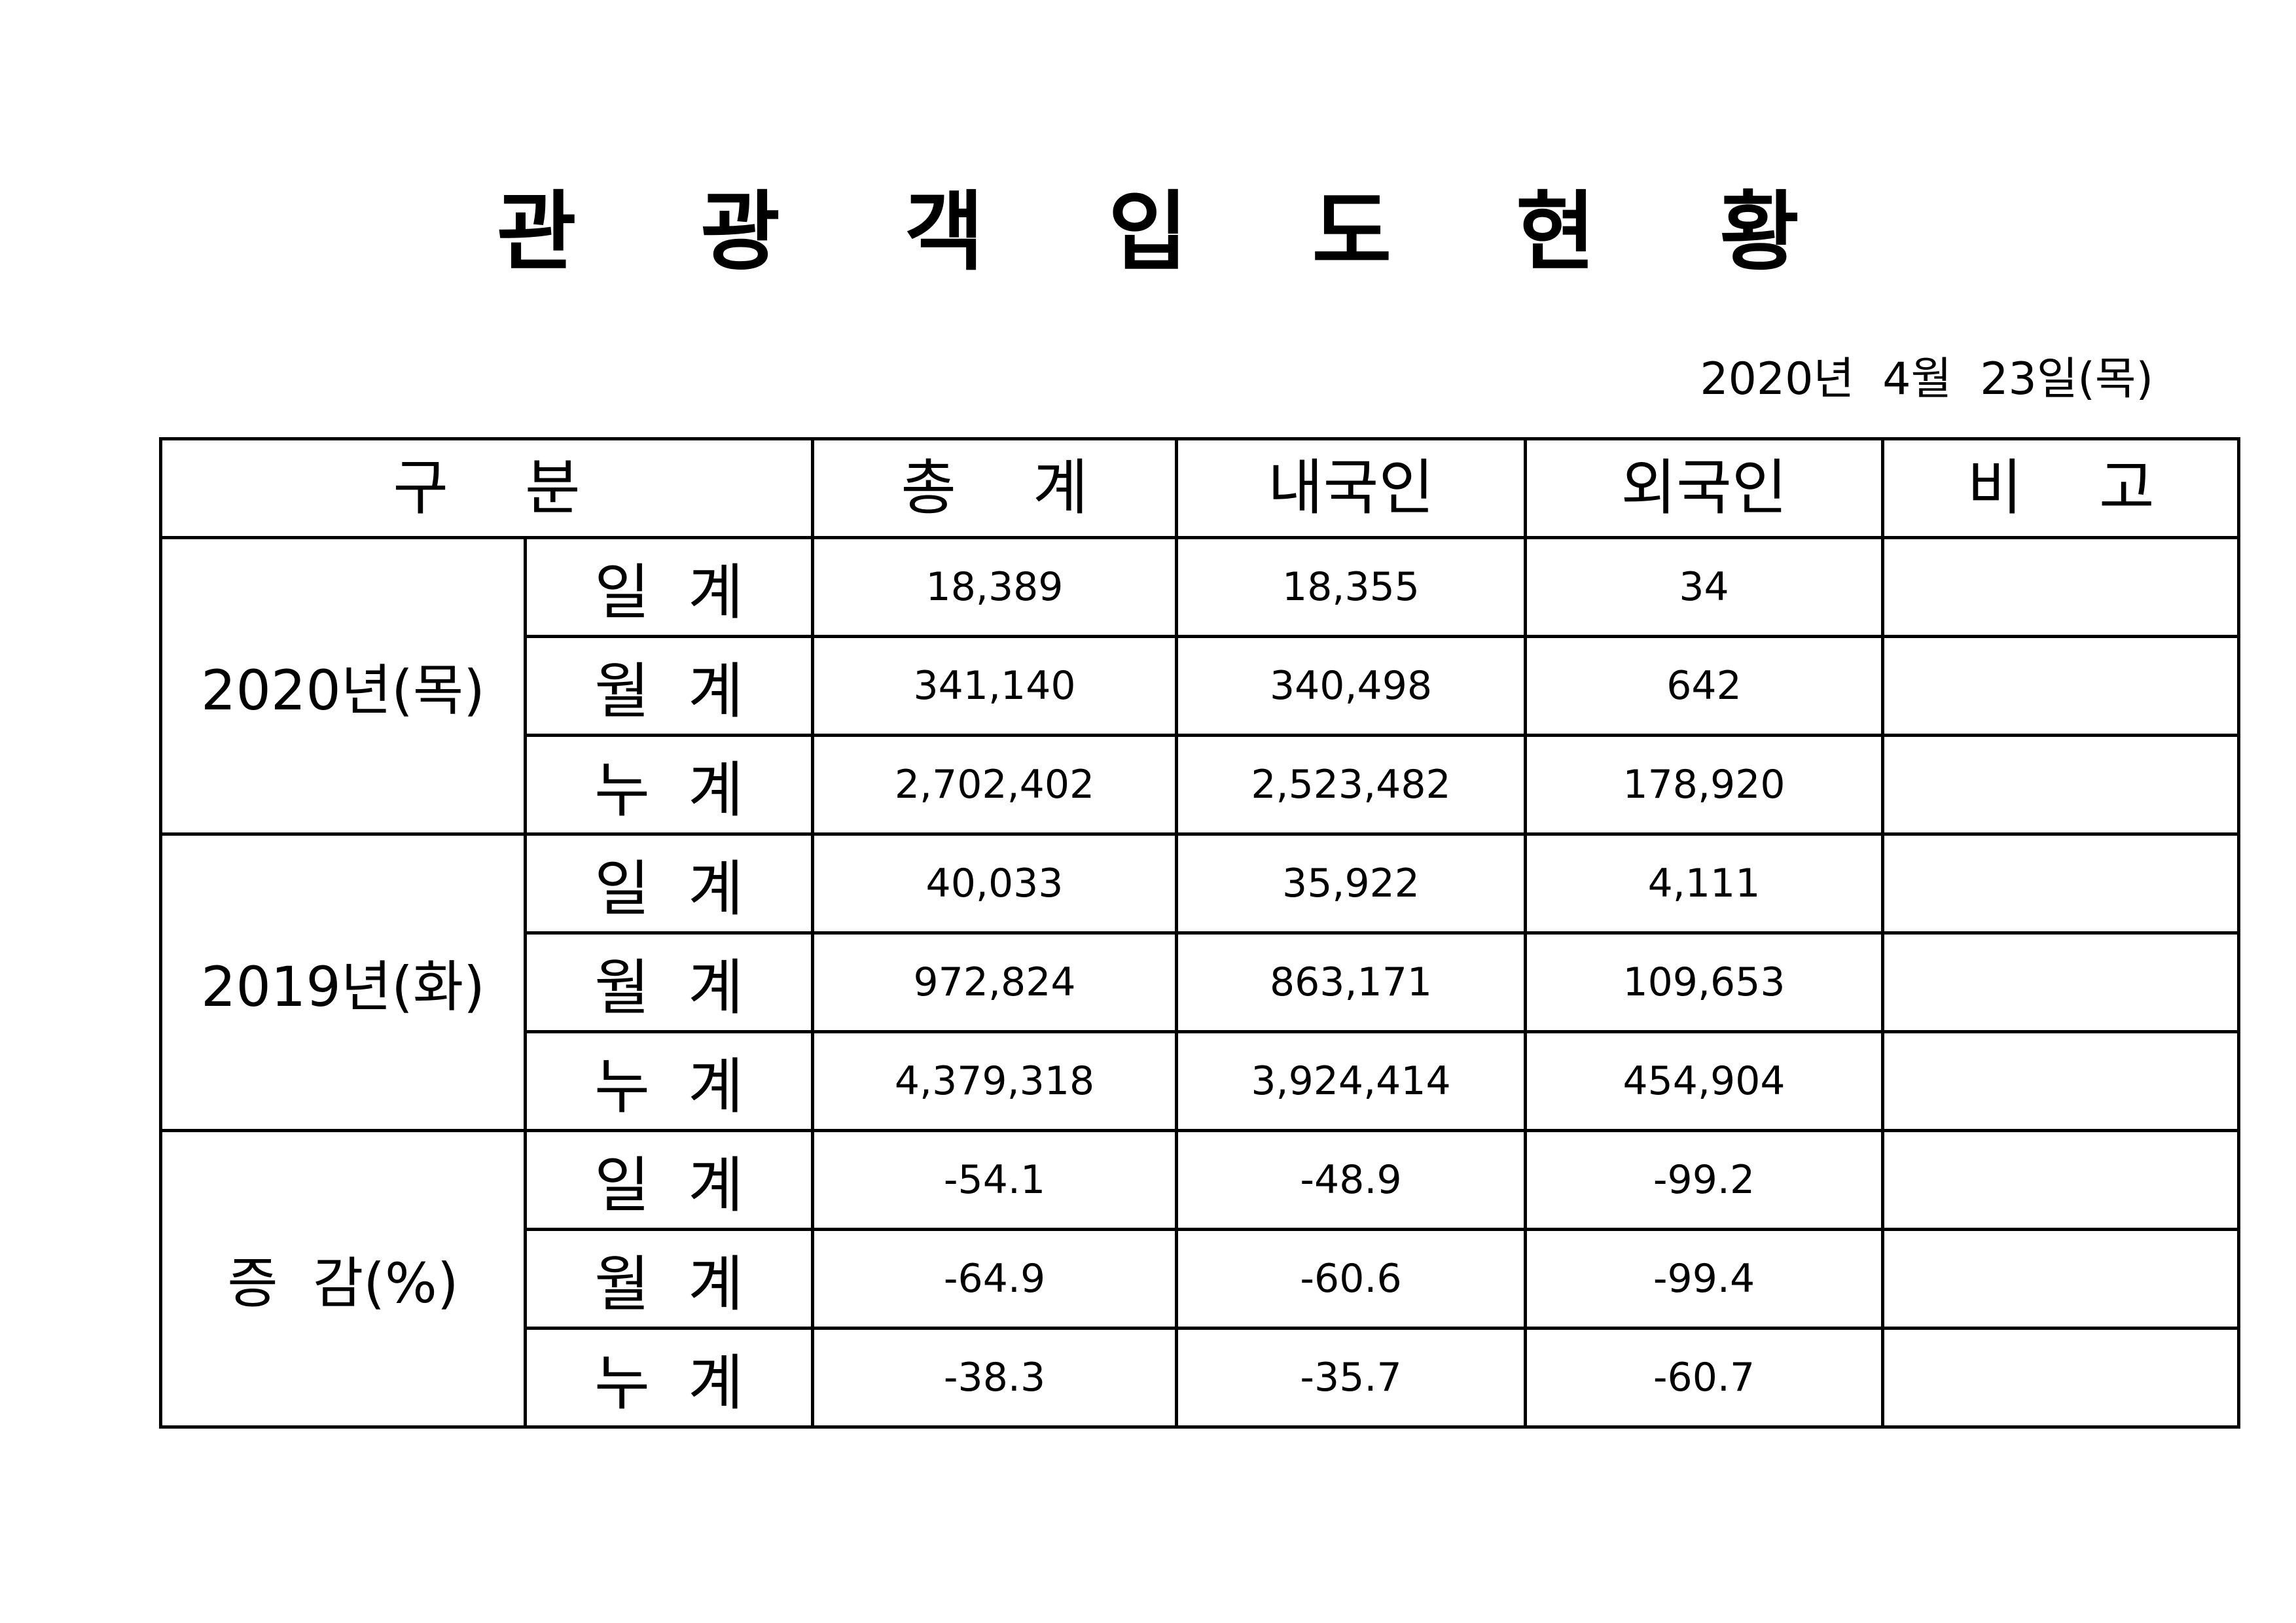  I want to click on cell-domestic: -48.9, so click(1351, 1180).